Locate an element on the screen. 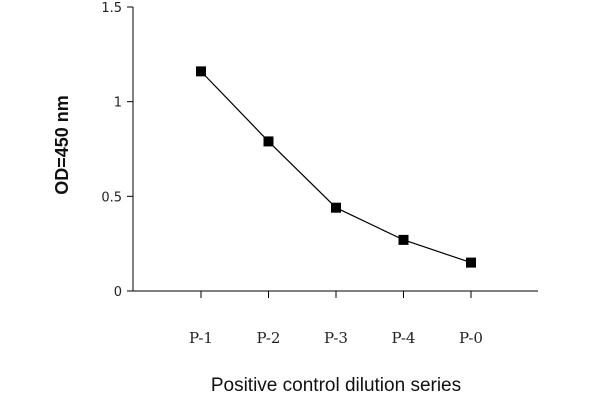 Image resolution: width=600 pixels, height=400 pixels. y-tick-label: 0.5 is located at coordinates (111, 197).